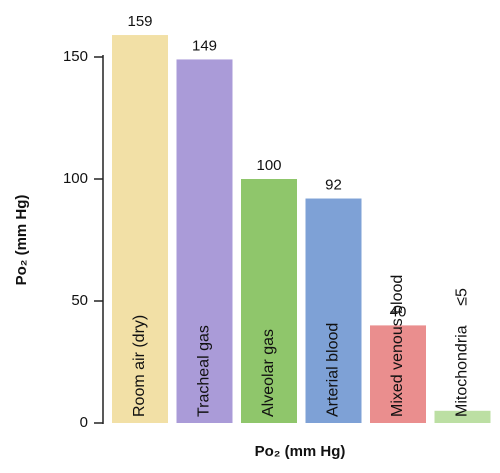 This screenshot has height=473, width=500. What do you see at coordinates (268, 165) in the screenshot?
I see `value-label: 100` at bounding box center [268, 165].